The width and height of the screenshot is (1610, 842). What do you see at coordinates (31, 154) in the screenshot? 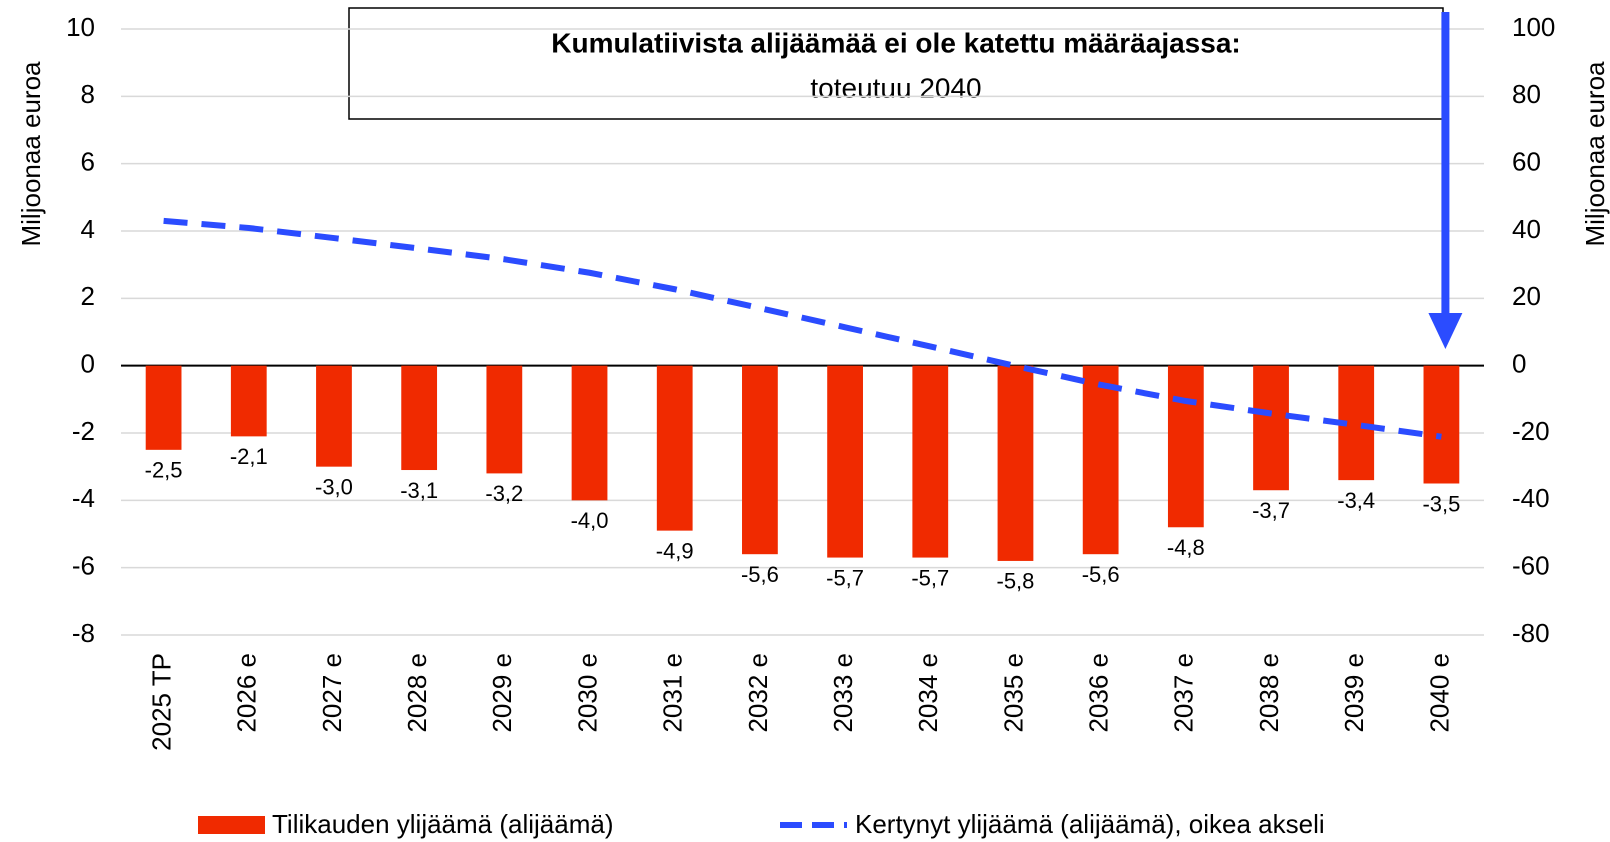
I see `y-axis-label: Miljoonaa euroa` at bounding box center [31, 154].